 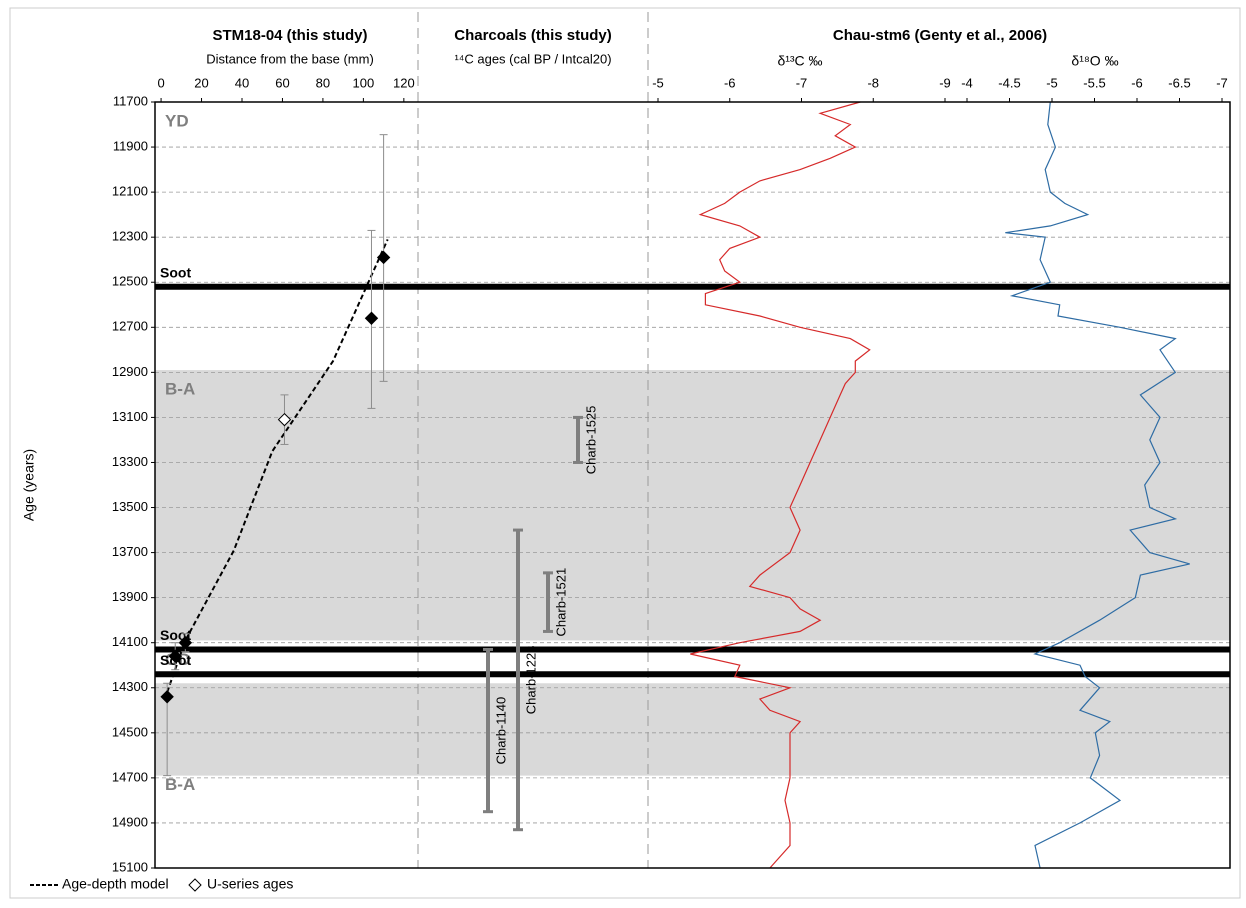 What do you see at coordinates (130, 371) in the screenshot?
I see `y-tick-label: 12900` at bounding box center [130, 371].